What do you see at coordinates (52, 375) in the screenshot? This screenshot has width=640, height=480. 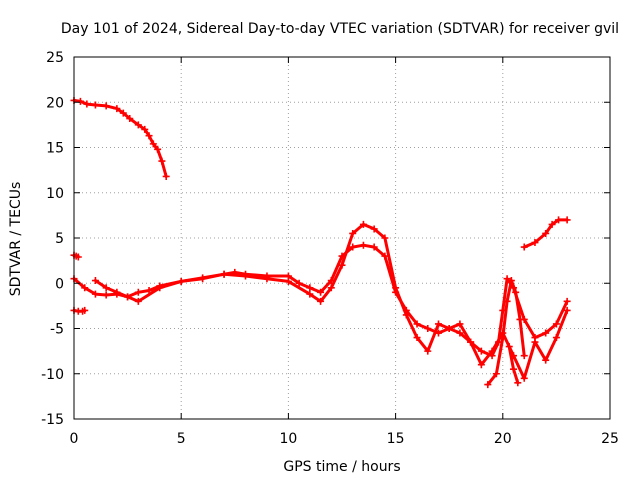 I see `y-tick-label: -10` at bounding box center [52, 375].